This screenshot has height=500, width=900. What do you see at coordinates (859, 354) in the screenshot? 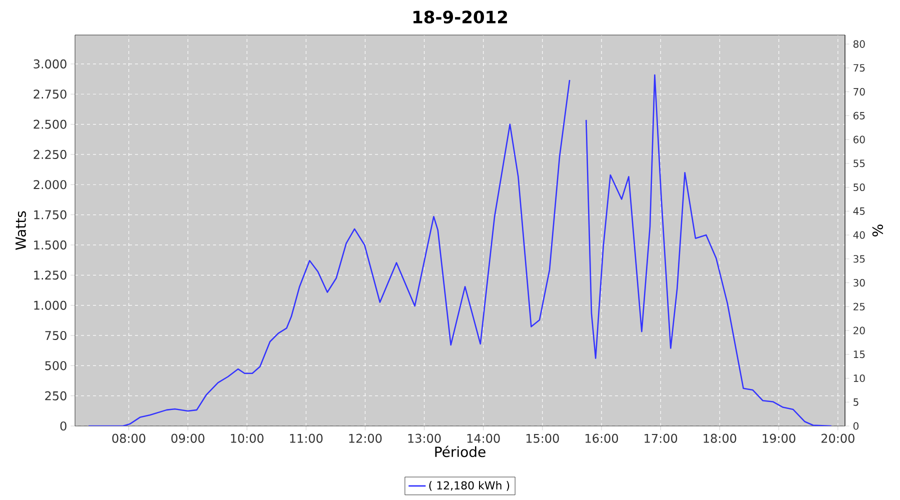
I see `y2-tick-label: 15` at bounding box center [859, 354].